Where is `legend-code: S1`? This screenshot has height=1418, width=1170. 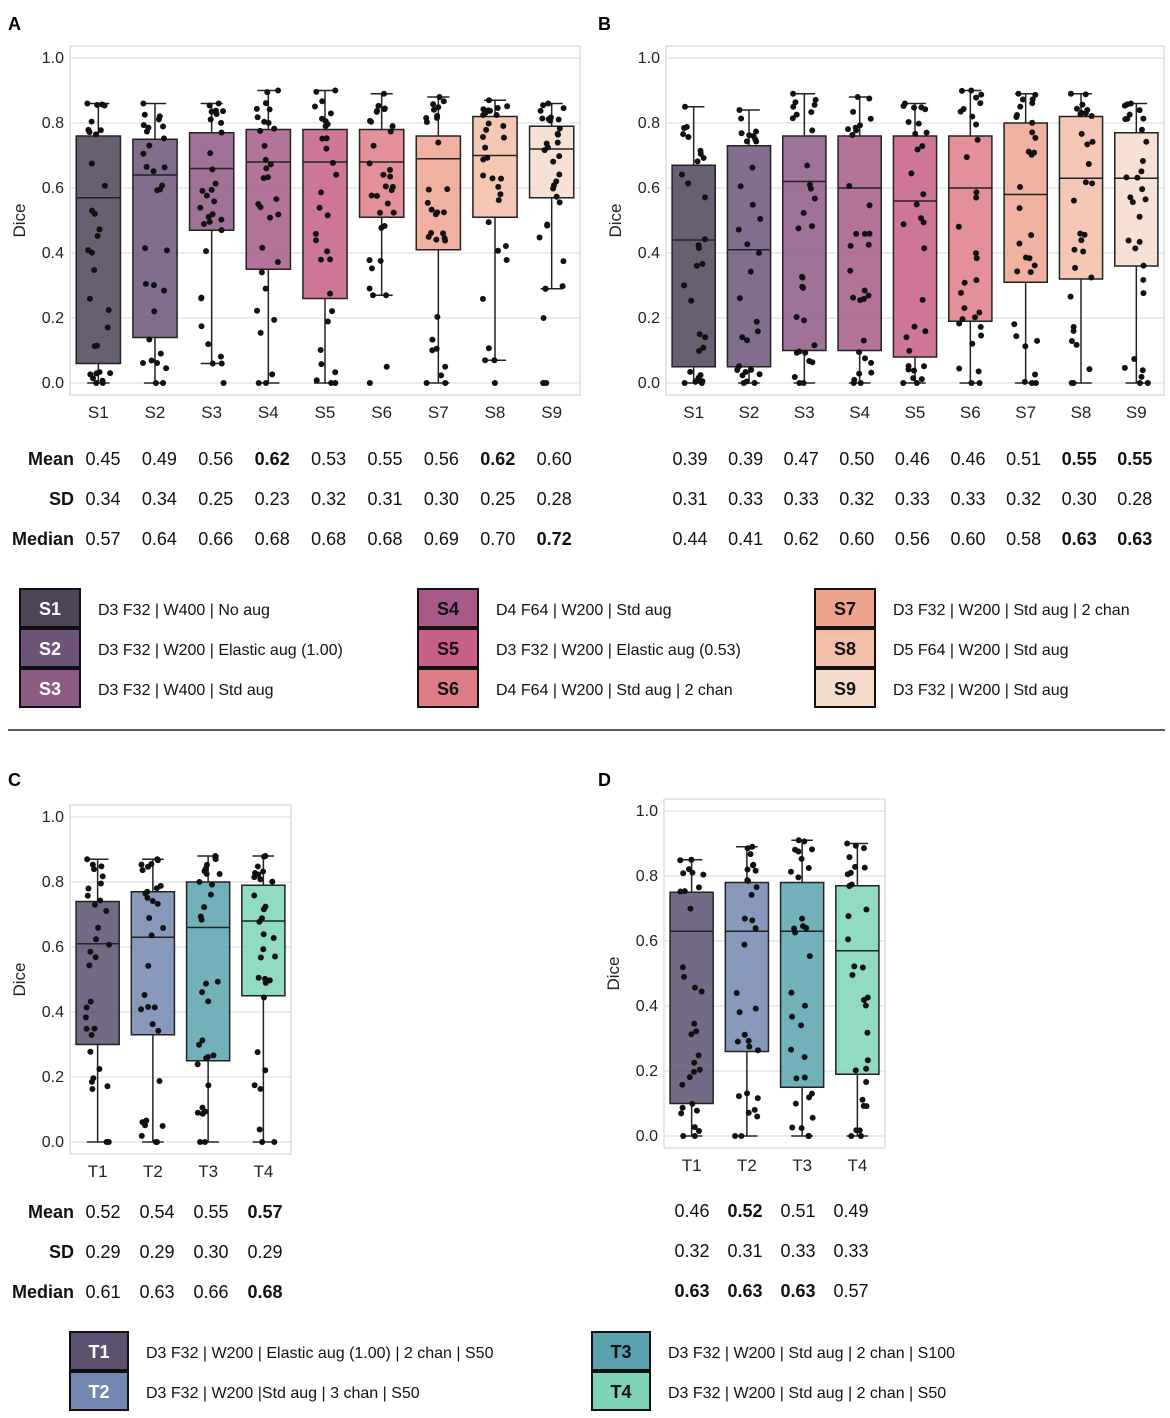 legend-code: S1 is located at coordinates (50, 609).